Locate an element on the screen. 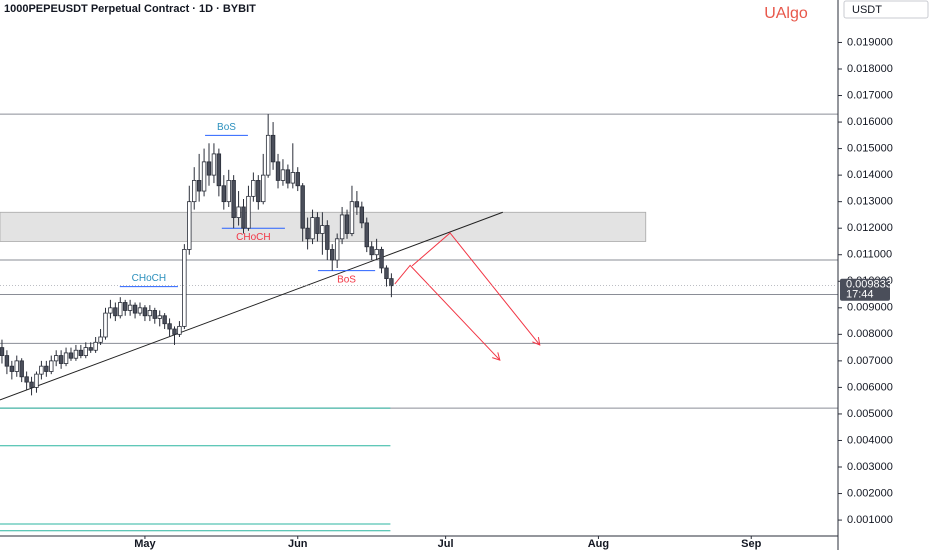  currency-label: USDT is located at coordinates (867, 10).